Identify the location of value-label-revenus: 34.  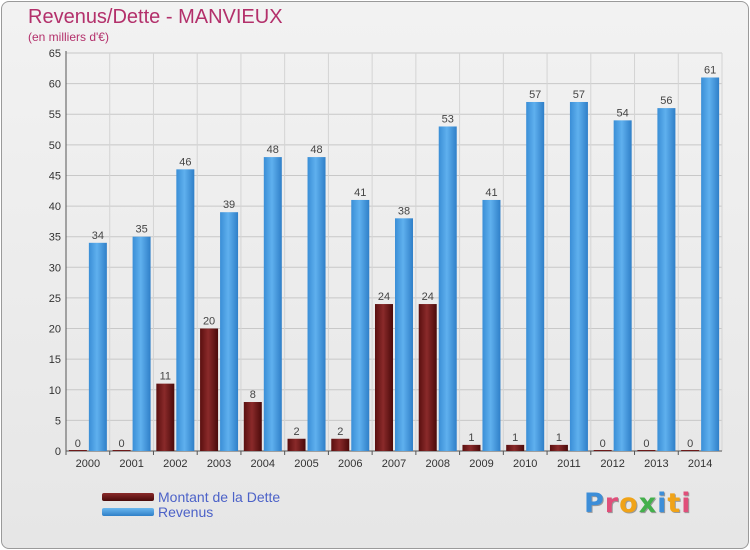
(98, 236).